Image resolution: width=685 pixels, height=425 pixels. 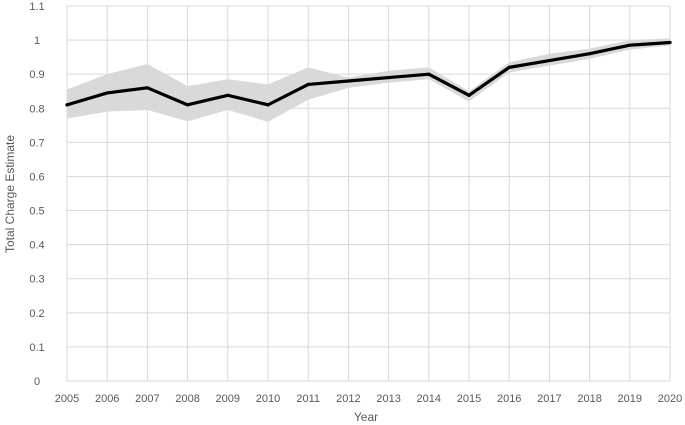 I want to click on x-tick-label: 2010, so click(x=268, y=399).